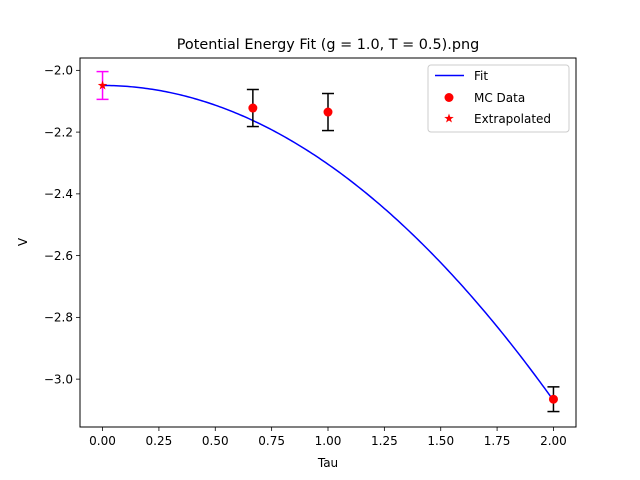 This screenshot has height=480, width=640. I want to click on y-tick-label: −2.0, so click(58, 71).